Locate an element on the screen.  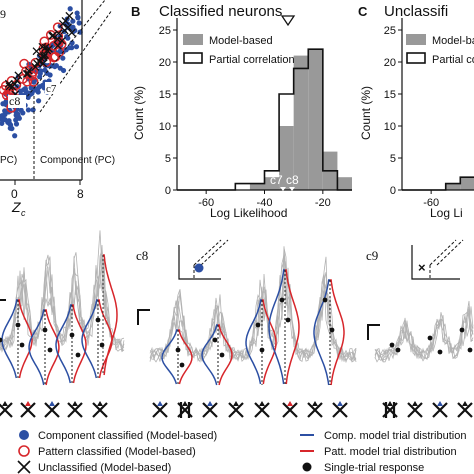
panel-c-letter: C is located at coordinates (363, 11).